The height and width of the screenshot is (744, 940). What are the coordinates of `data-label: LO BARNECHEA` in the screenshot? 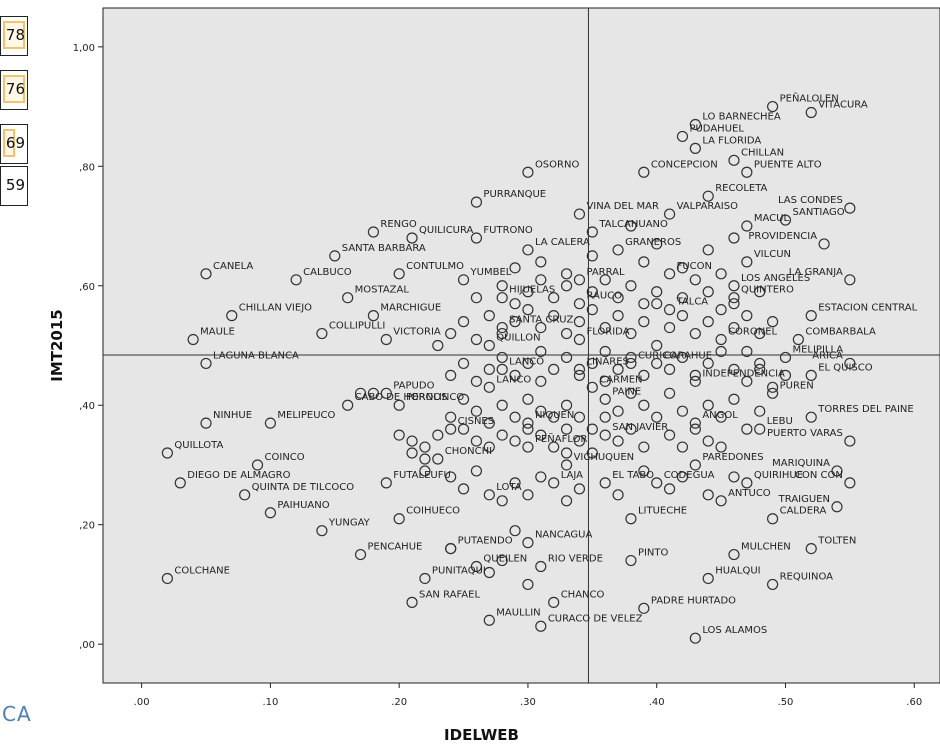 It's located at (741, 116).